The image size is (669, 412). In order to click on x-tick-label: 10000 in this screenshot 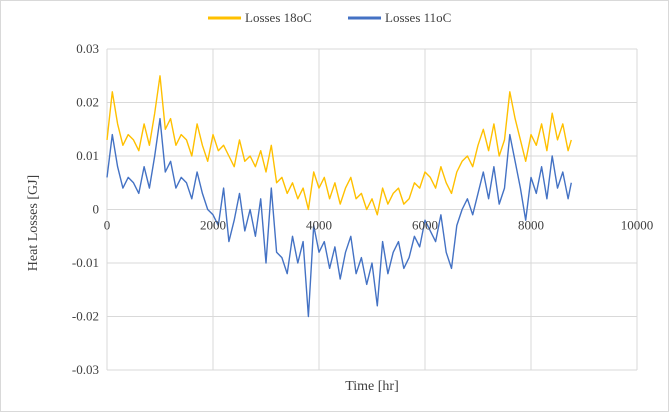, I will do `click(637, 225)`.